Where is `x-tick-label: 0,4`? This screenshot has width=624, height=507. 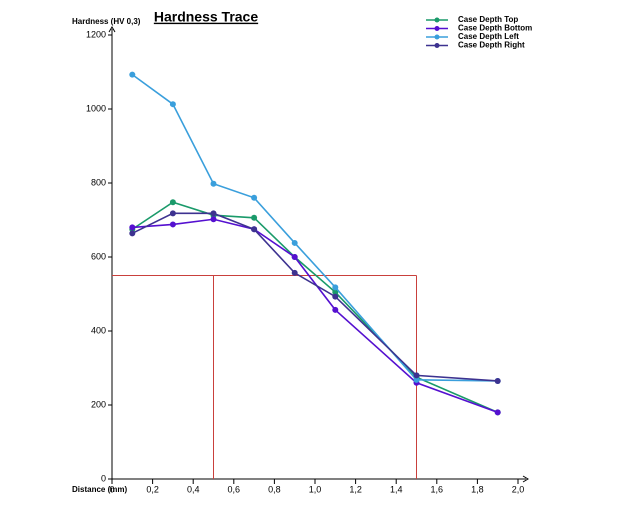
x-tick-label: 0,4 is located at coordinates (193, 489).